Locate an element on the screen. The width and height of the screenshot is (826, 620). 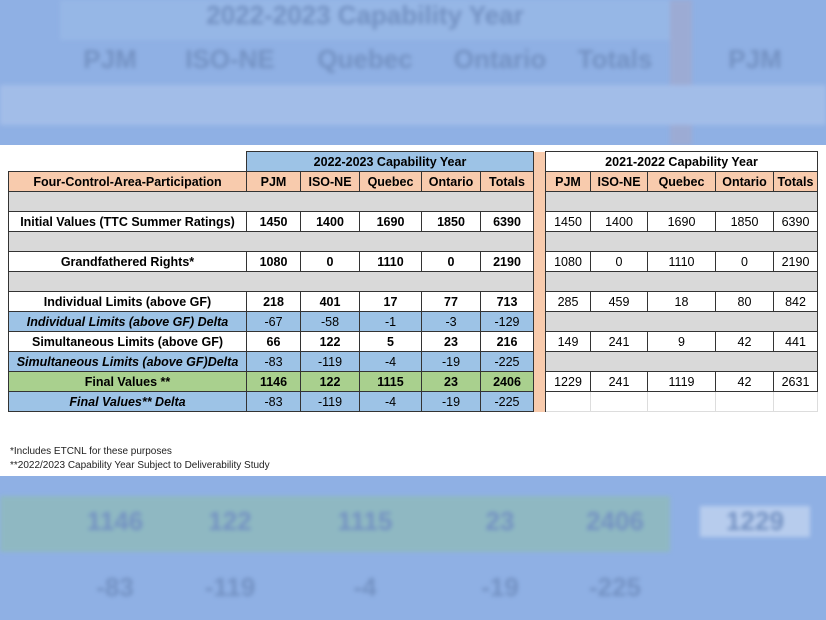
value-cell-2021: 149 is located at coordinates (568, 341).